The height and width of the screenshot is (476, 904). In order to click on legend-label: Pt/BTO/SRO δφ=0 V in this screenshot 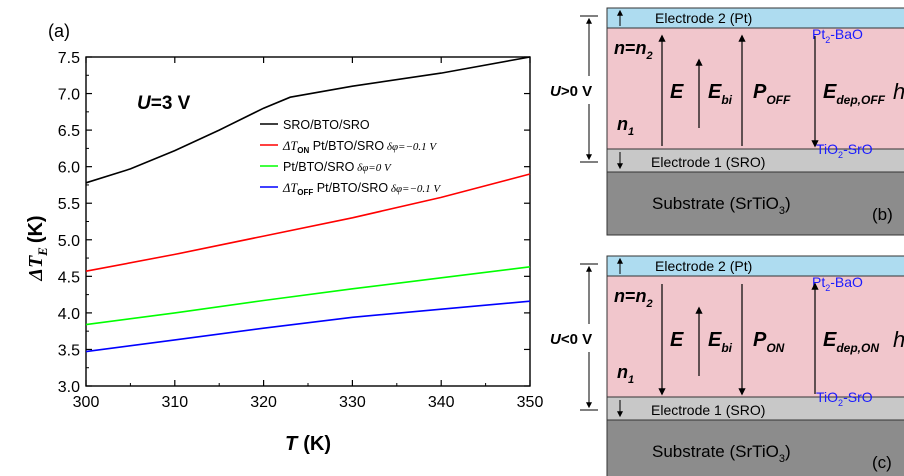, I will do `click(337, 167)`.